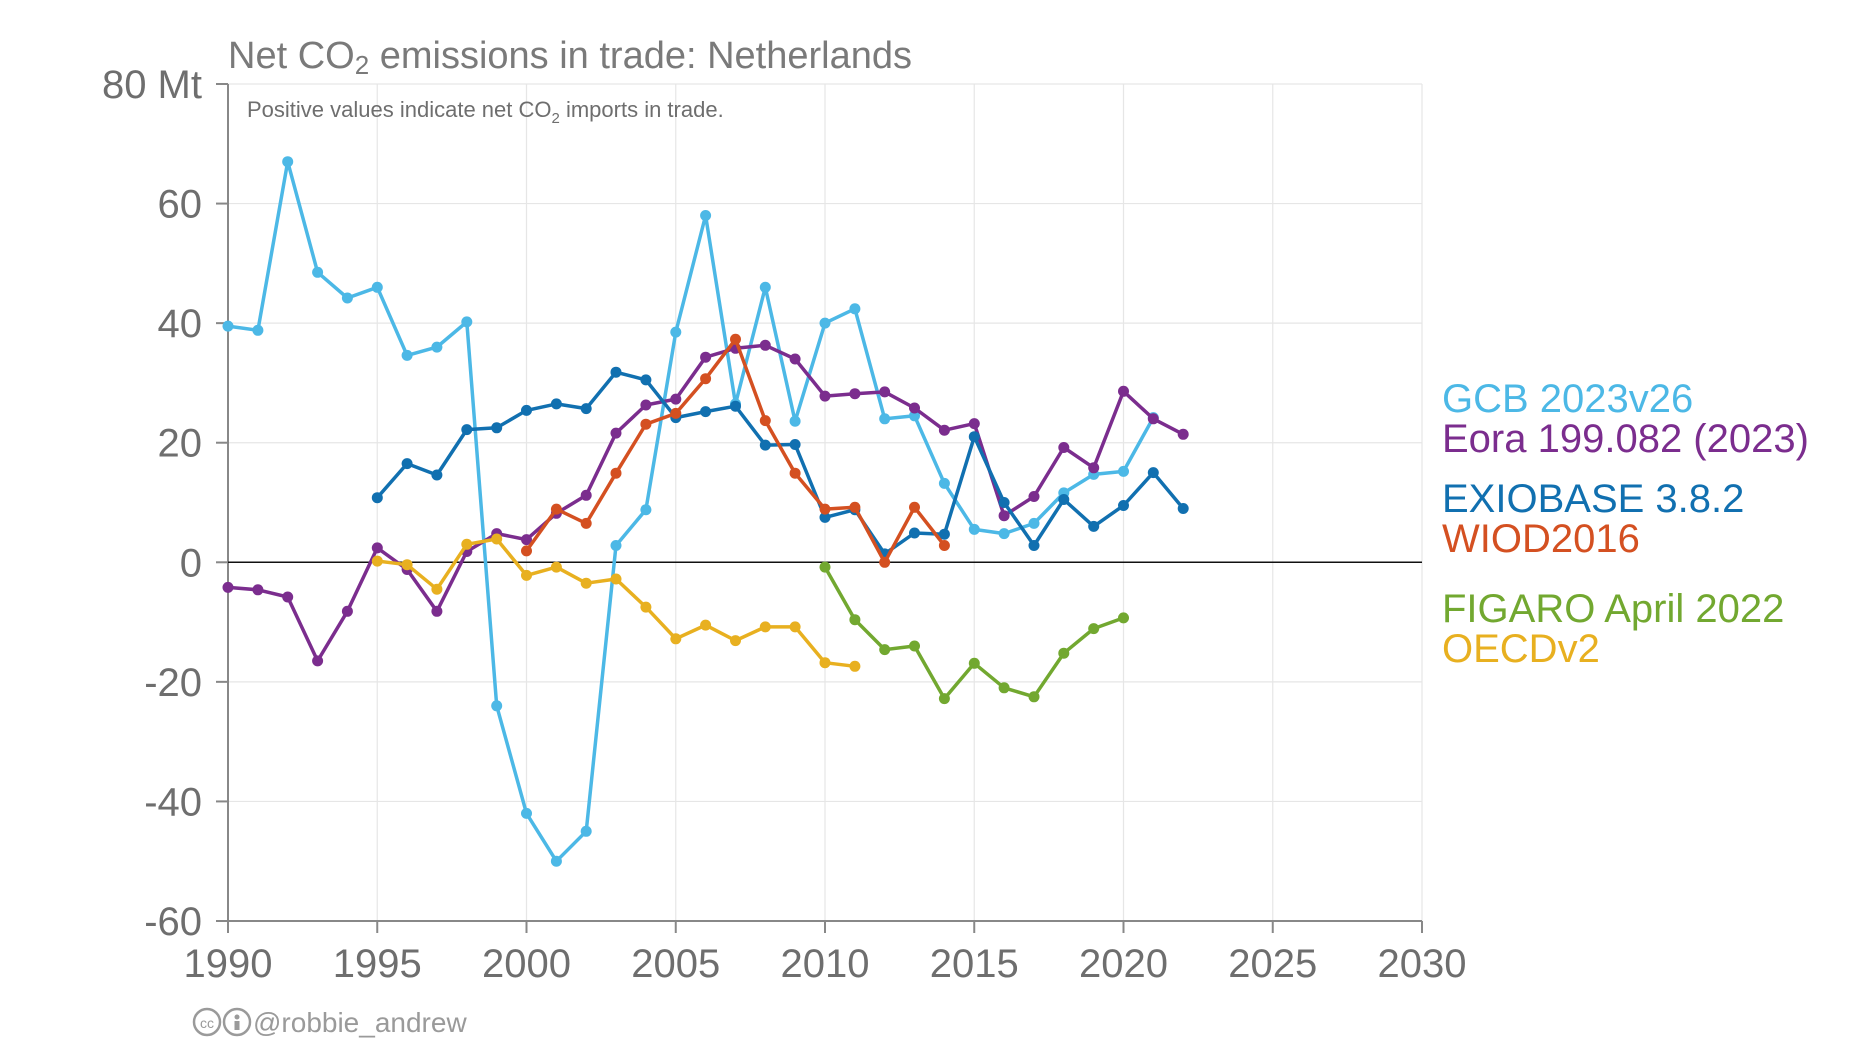 The image size is (1852, 1047). Describe the element at coordinates (1625, 439) in the screenshot. I see `legend-entry: Eora 199.082 (2023)` at that location.